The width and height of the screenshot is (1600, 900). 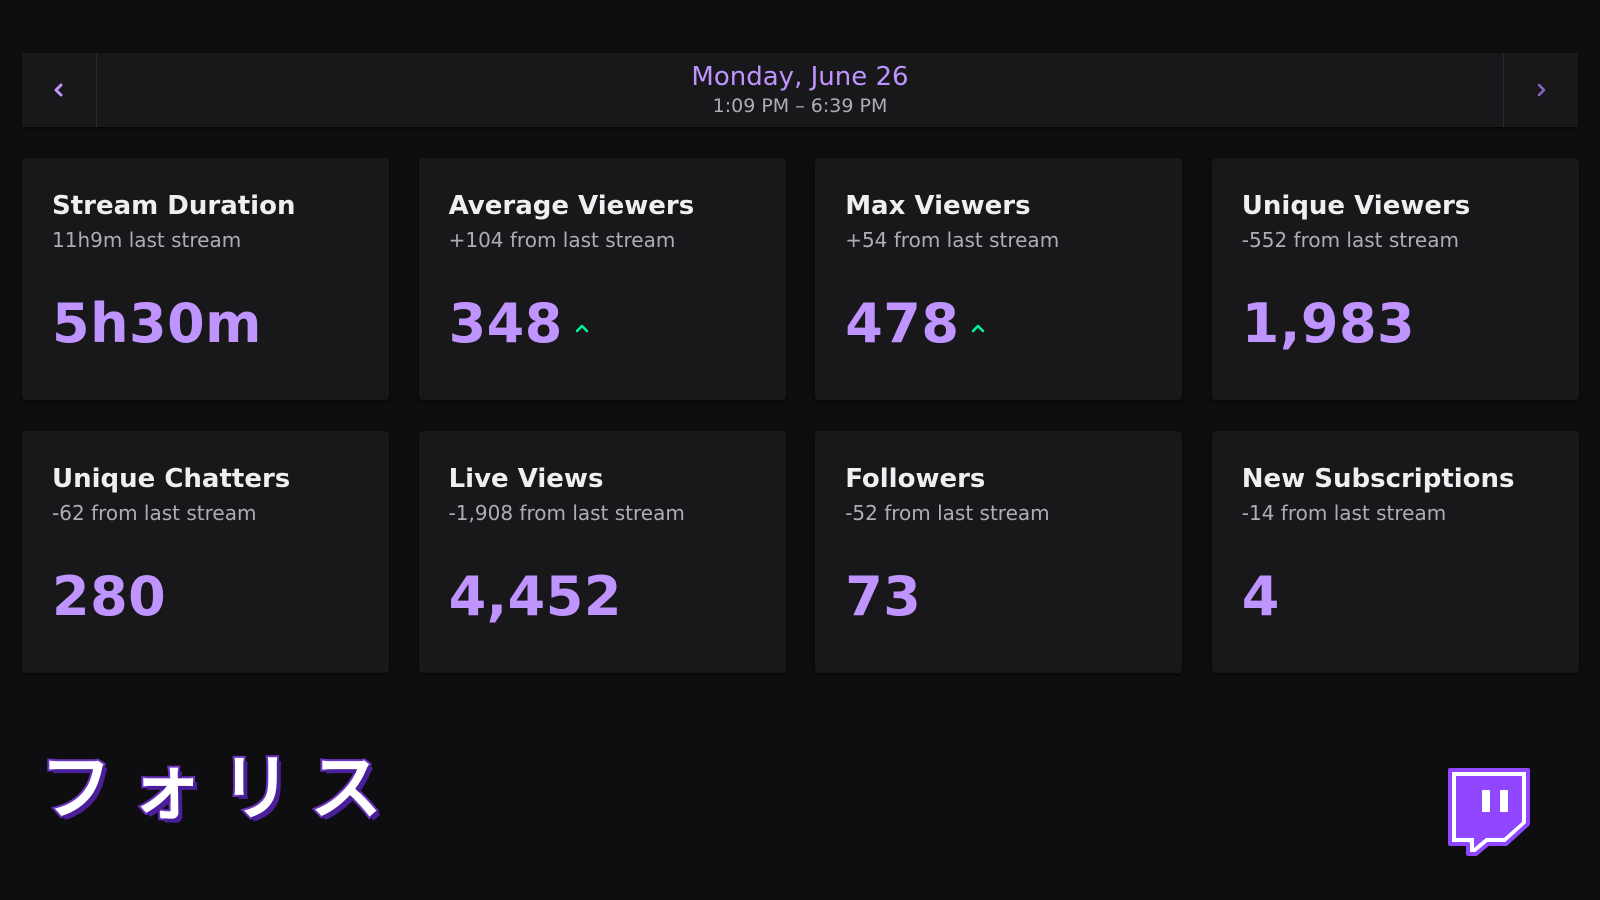 What do you see at coordinates (938, 206) in the screenshot?
I see `stat-title: Max Viewers` at bounding box center [938, 206].